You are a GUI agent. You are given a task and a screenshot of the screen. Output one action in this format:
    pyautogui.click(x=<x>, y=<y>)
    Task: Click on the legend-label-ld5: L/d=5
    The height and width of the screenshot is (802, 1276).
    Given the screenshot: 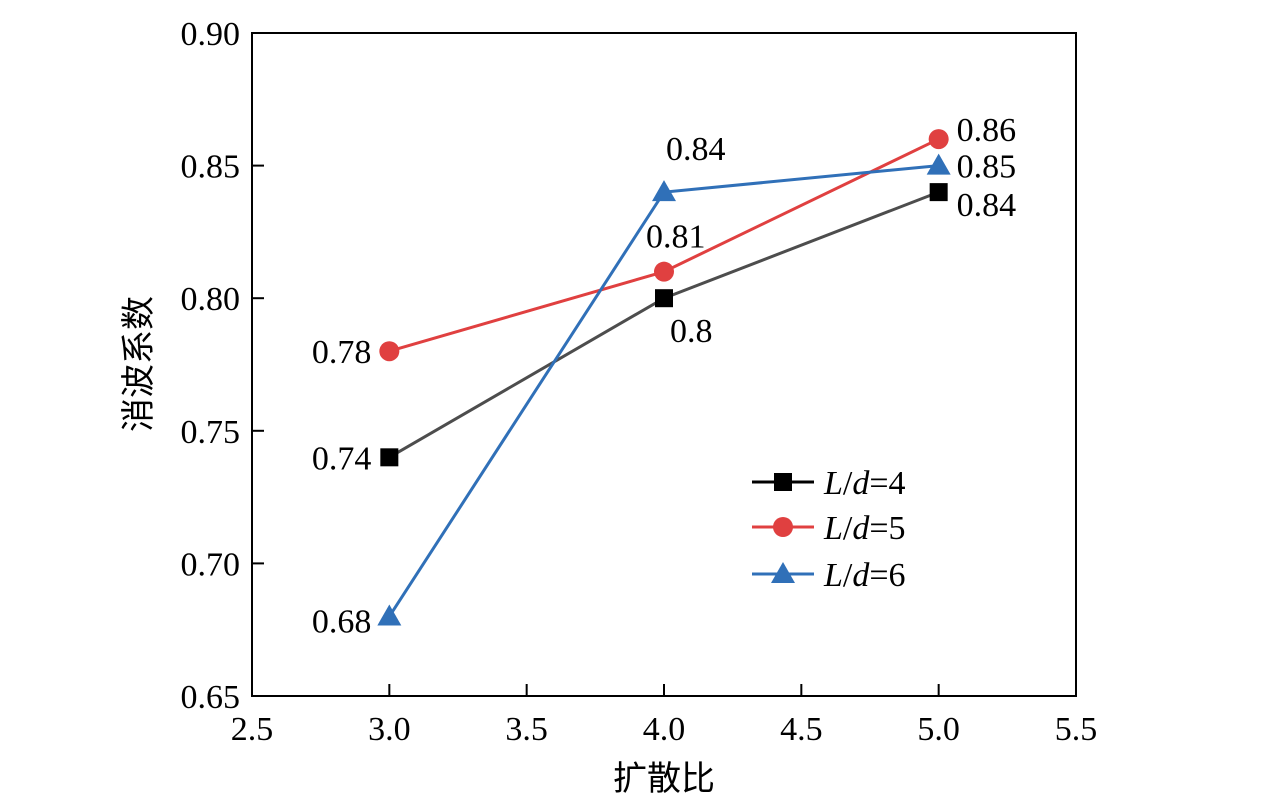 What is the action you would take?
    pyautogui.click(x=864, y=528)
    